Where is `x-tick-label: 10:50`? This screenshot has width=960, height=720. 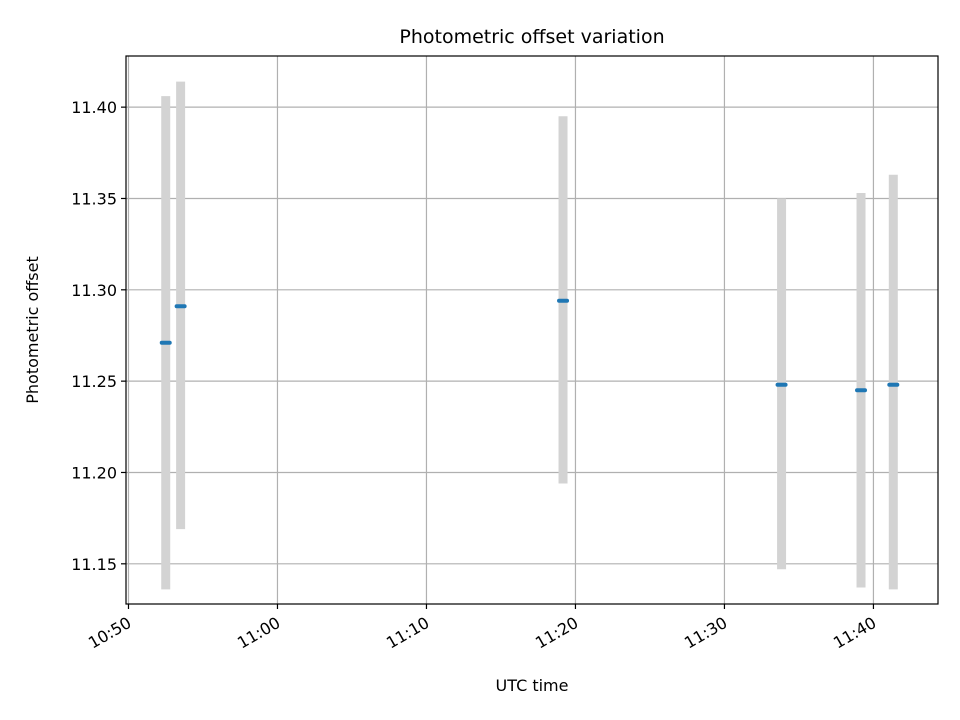
x-tick-label: 10:50 is located at coordinates (109, 633).